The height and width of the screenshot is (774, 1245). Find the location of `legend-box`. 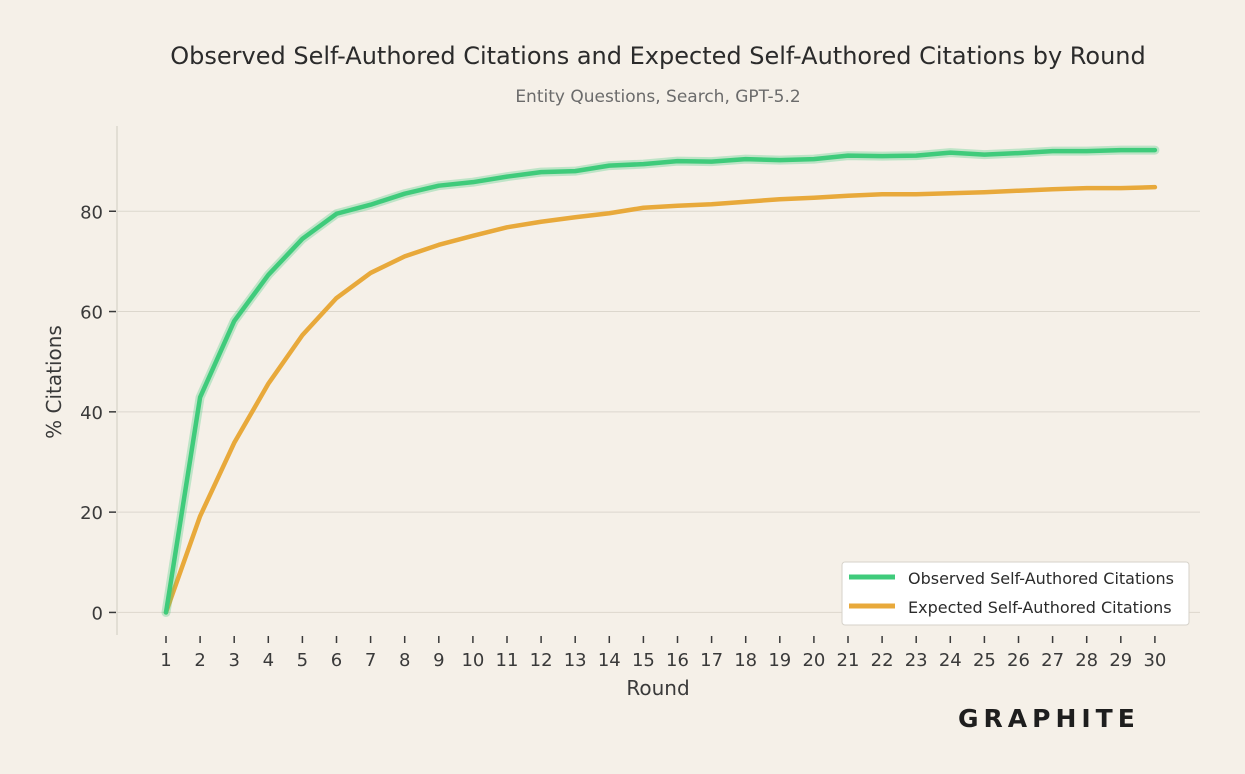

legend-box is located at coordinates (1015, 593).